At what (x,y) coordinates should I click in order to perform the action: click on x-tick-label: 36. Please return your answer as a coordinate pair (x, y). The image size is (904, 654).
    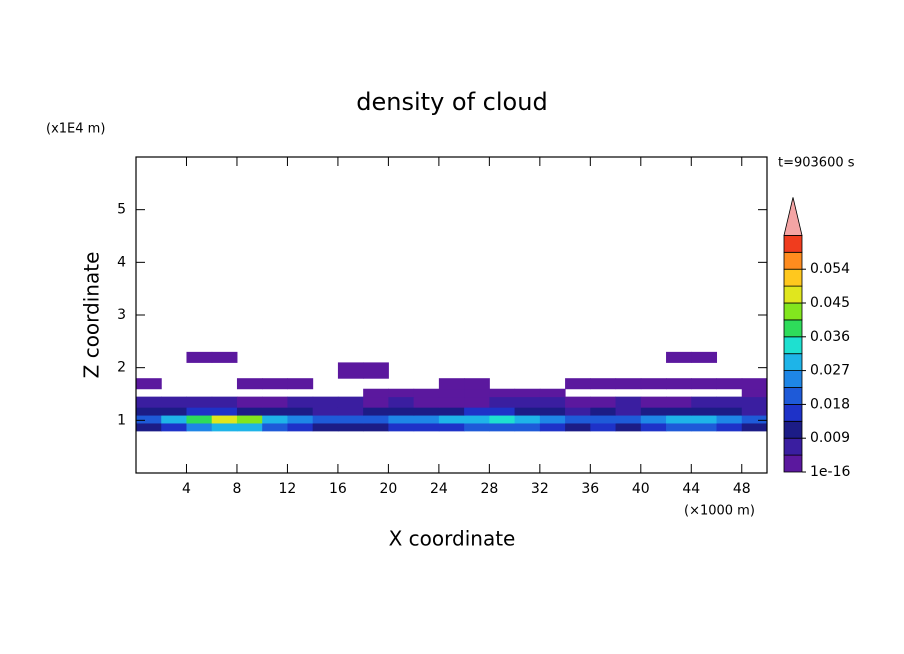
    Looking at the image, I should click on (590, 489).